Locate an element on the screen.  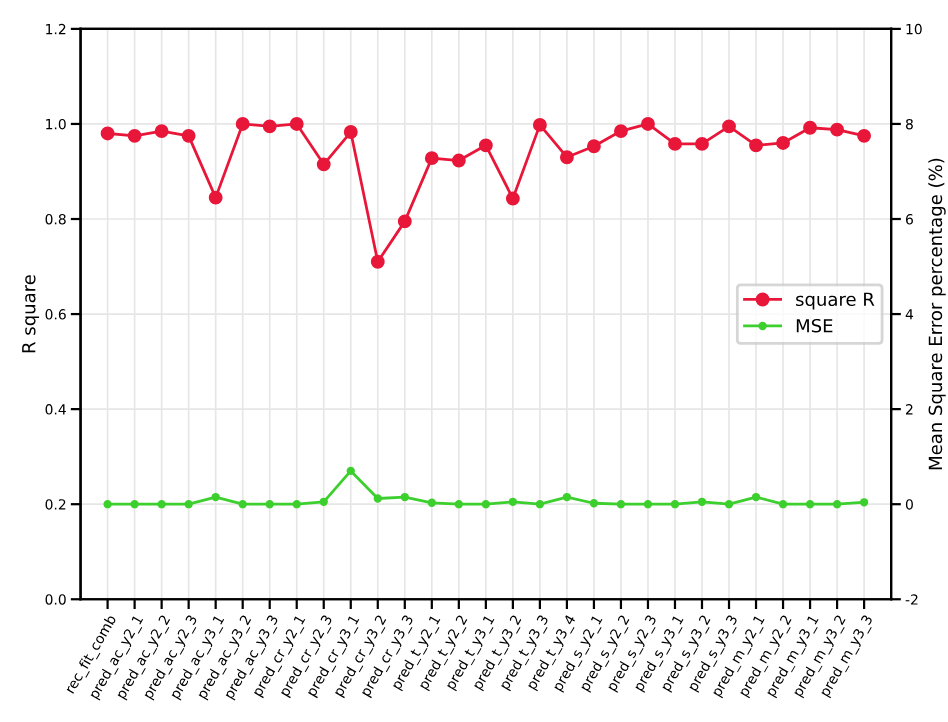
legend-label: MSE is located at coordinates (814, 325).